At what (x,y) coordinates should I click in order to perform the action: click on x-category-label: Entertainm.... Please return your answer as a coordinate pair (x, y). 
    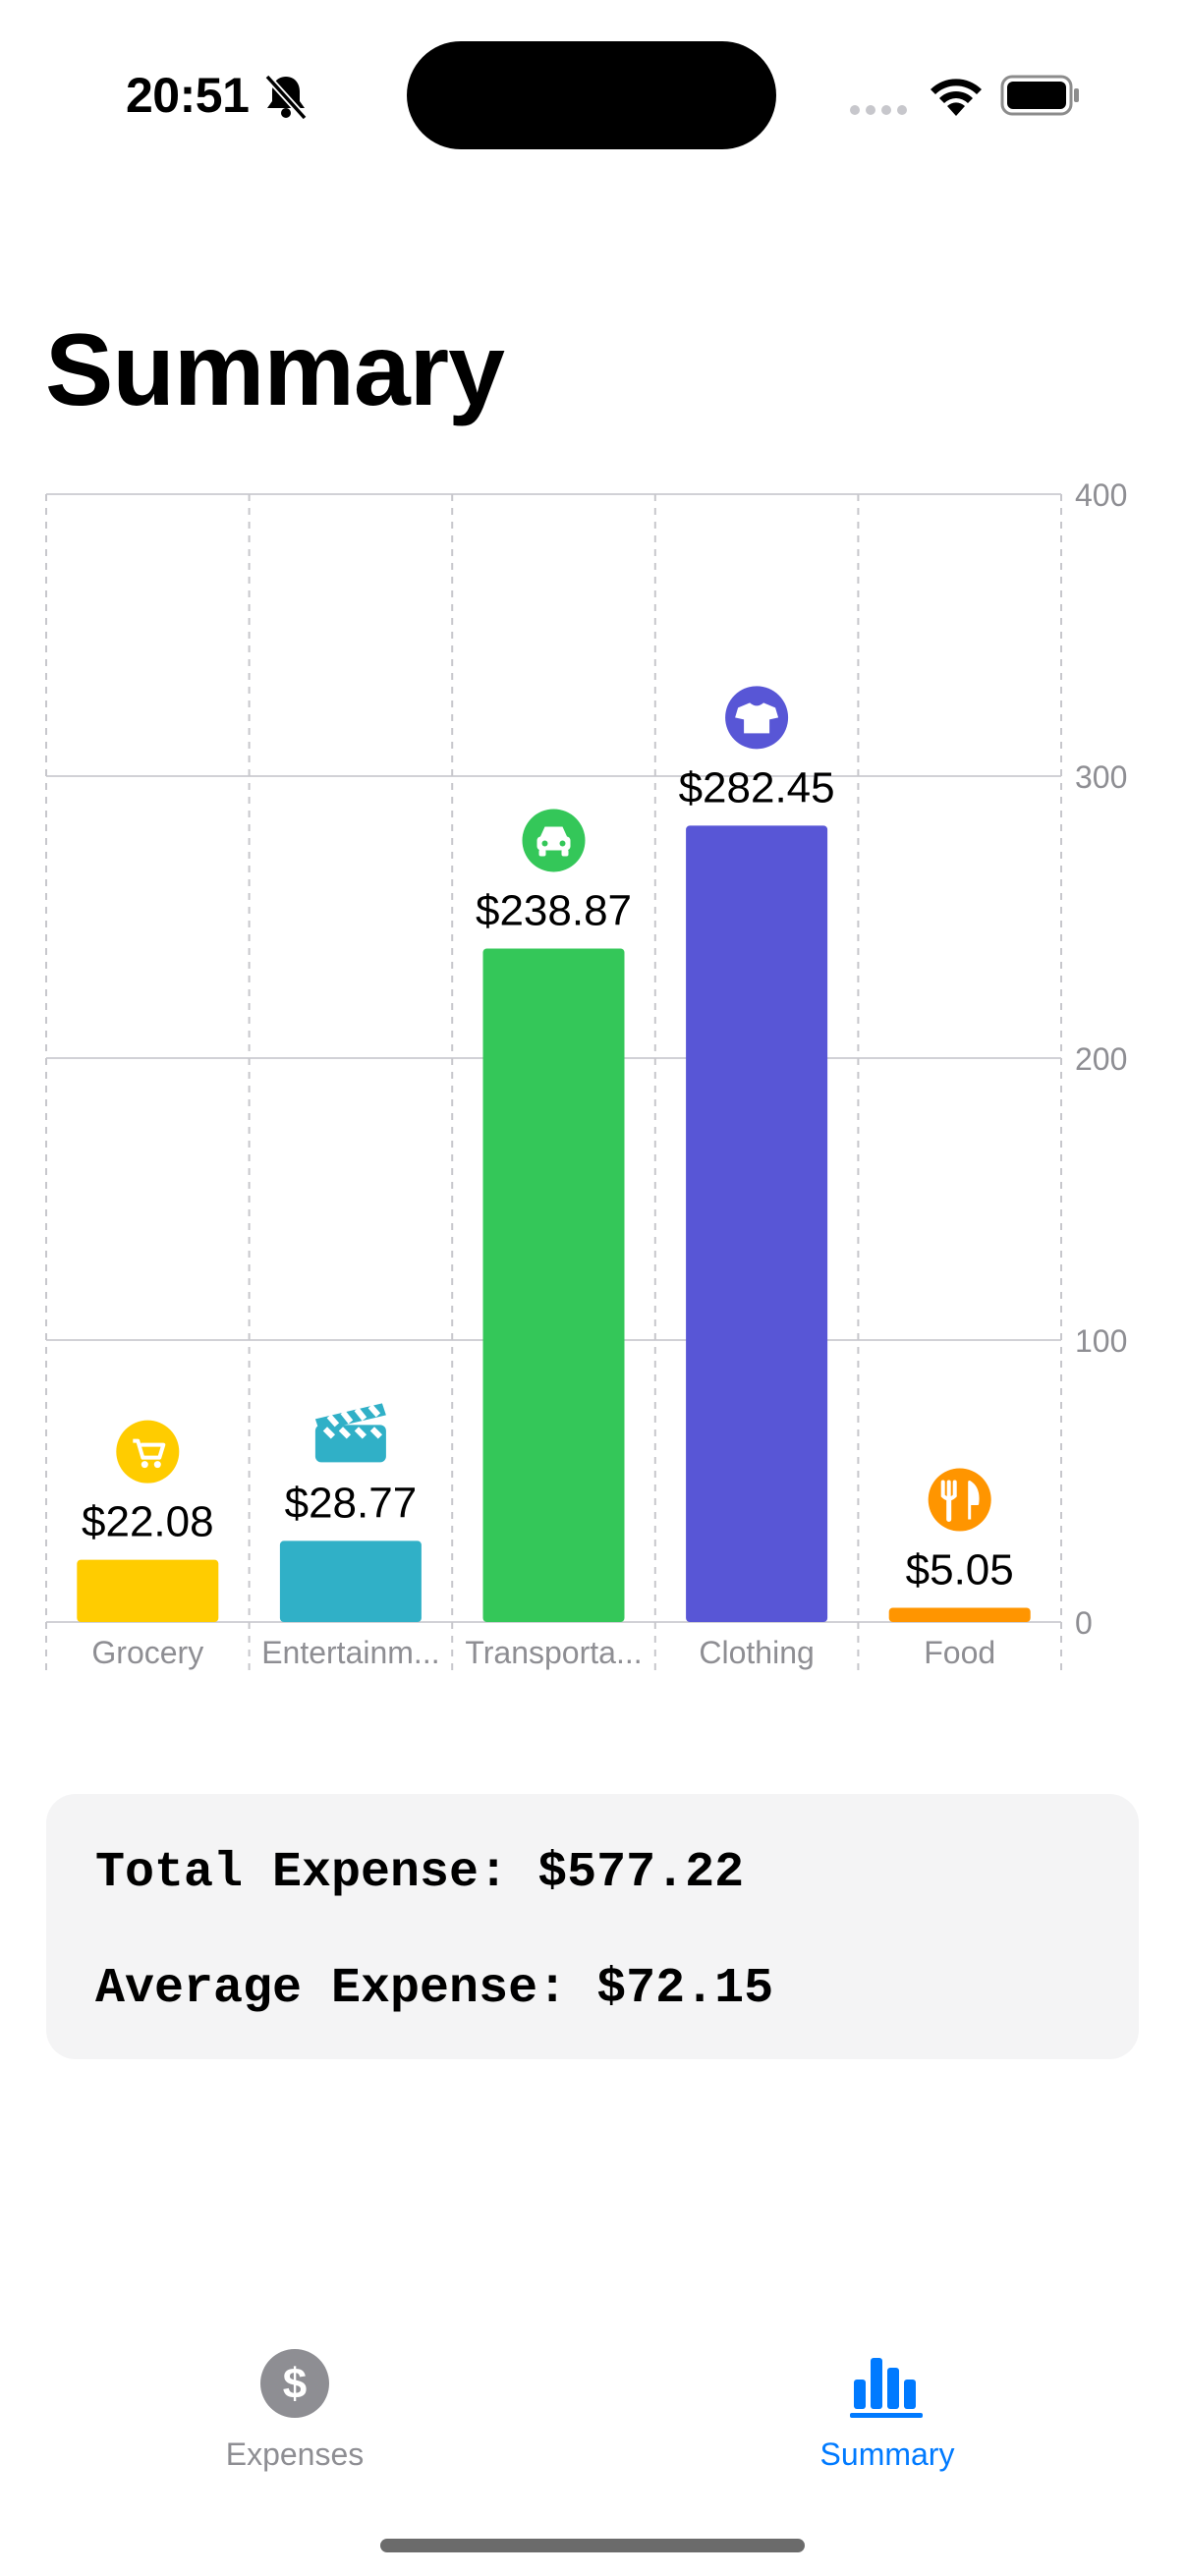
    Looking at the image, I should click on (350, 1652).